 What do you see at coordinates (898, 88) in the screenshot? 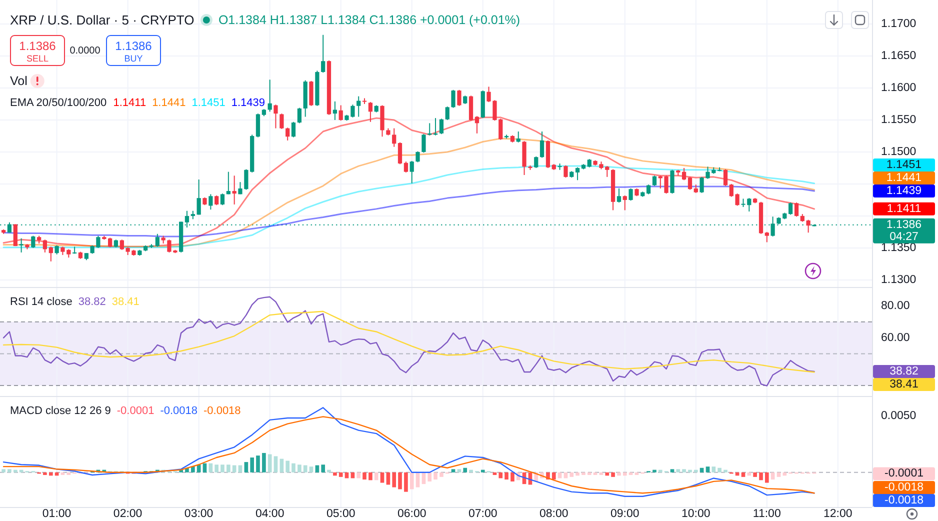
I see `y-tick-label: 1.1600` at bounding box center [898, 88].